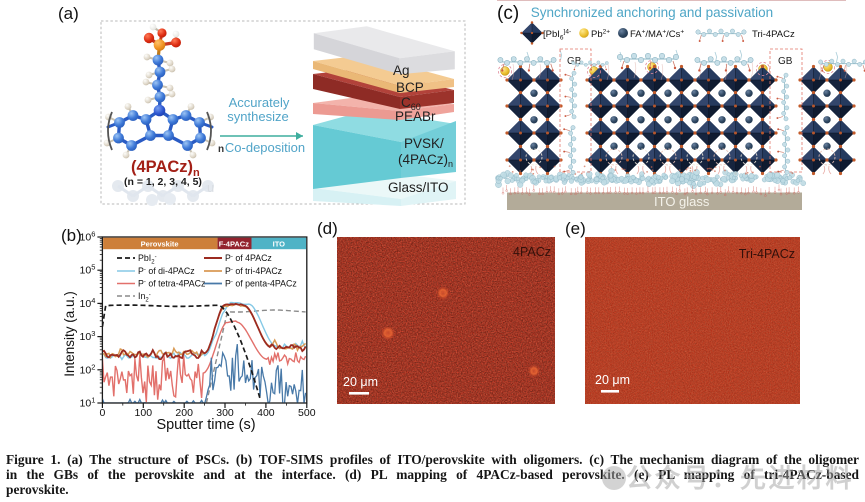  Describe the element at coordinates (418, 187) in the screenshot. I see `svg-text: Glass/ITO` at that location.